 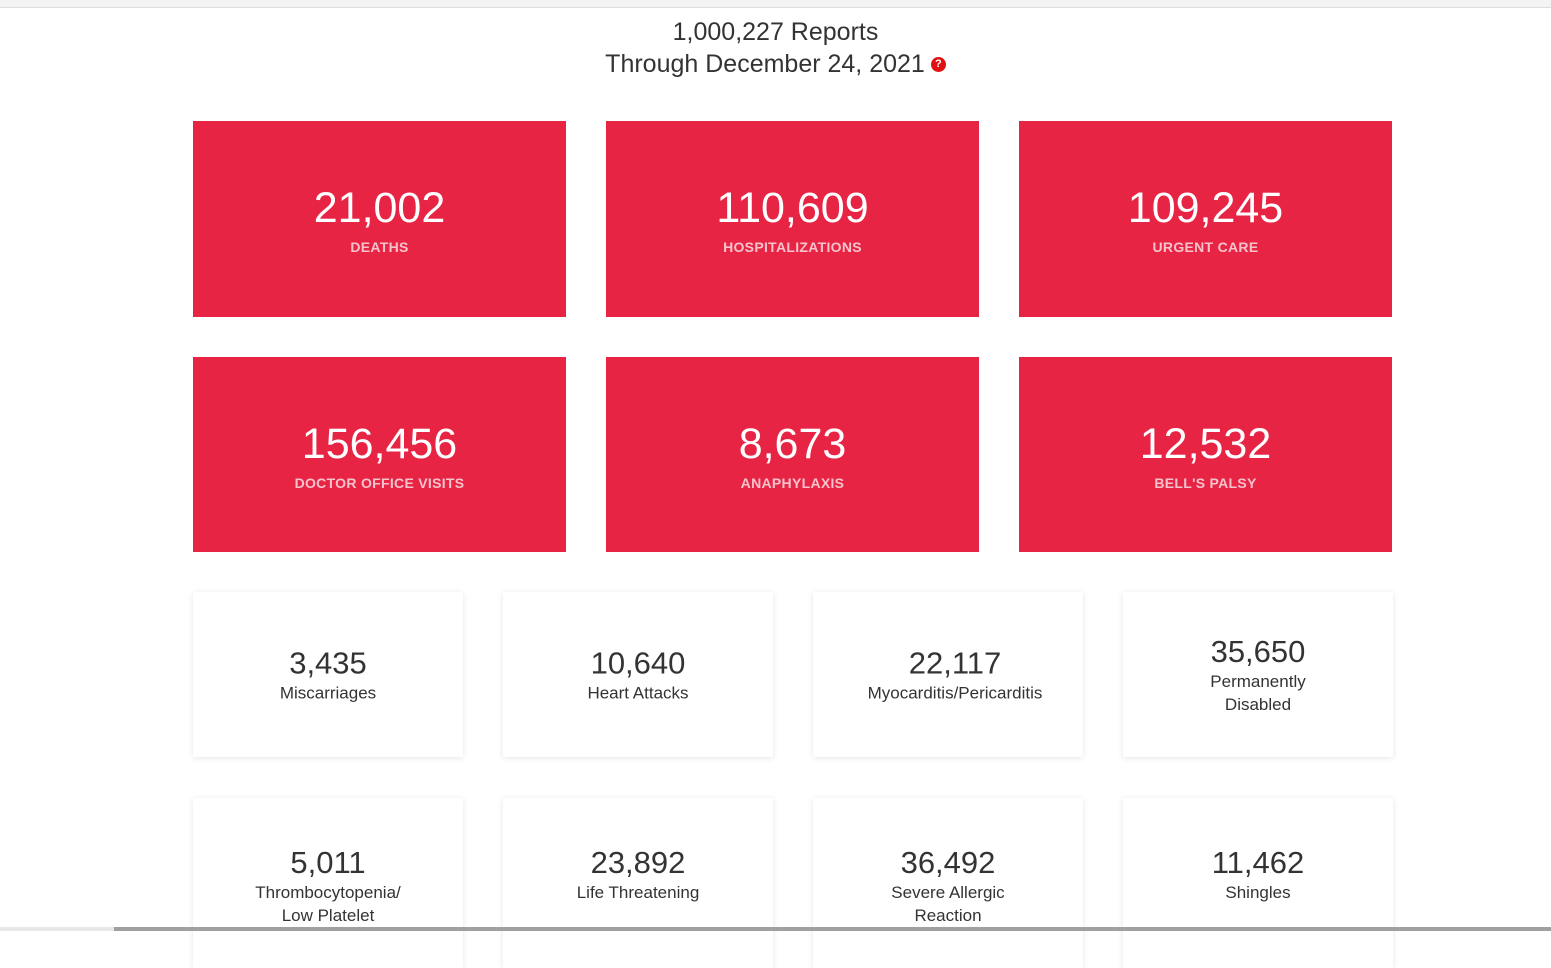 What do you see at coordinates (328, 915) in the screenshot?
I see `stat-label-line2: Low Platelet` at bounding box center [328, 915].